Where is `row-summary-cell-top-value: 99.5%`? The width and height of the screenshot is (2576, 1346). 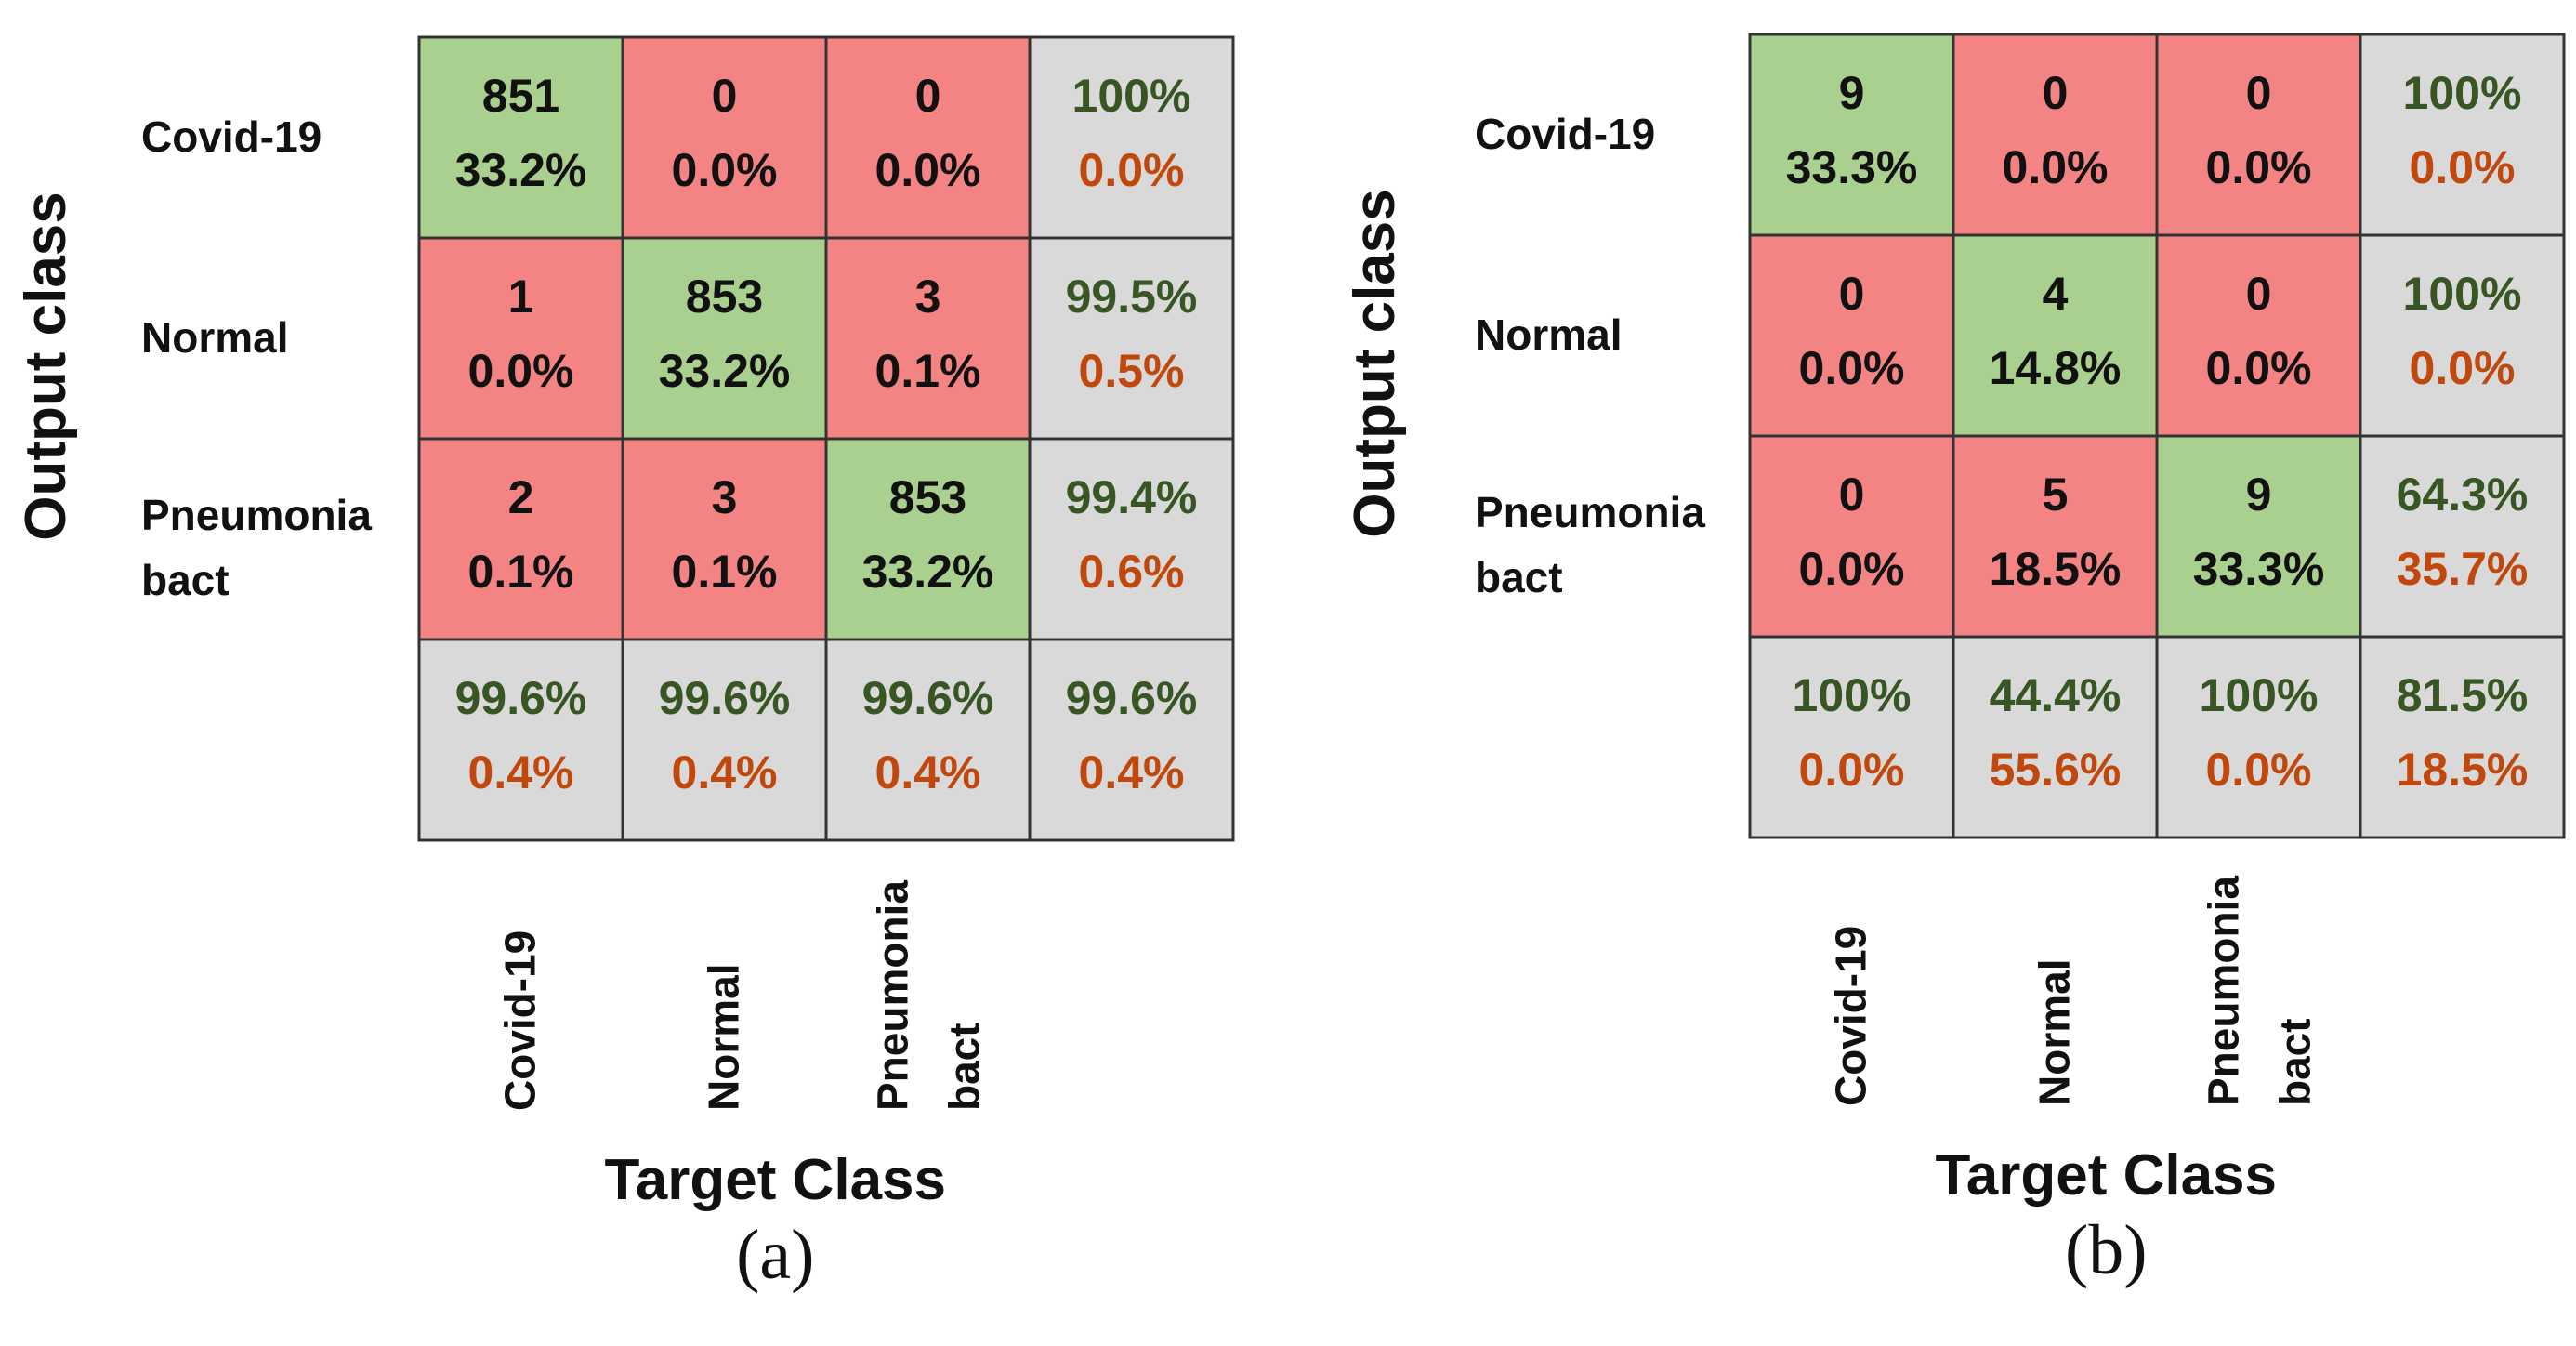
row-summary-cell-top-value: 99.5% is located at coordinates (1132, 297).